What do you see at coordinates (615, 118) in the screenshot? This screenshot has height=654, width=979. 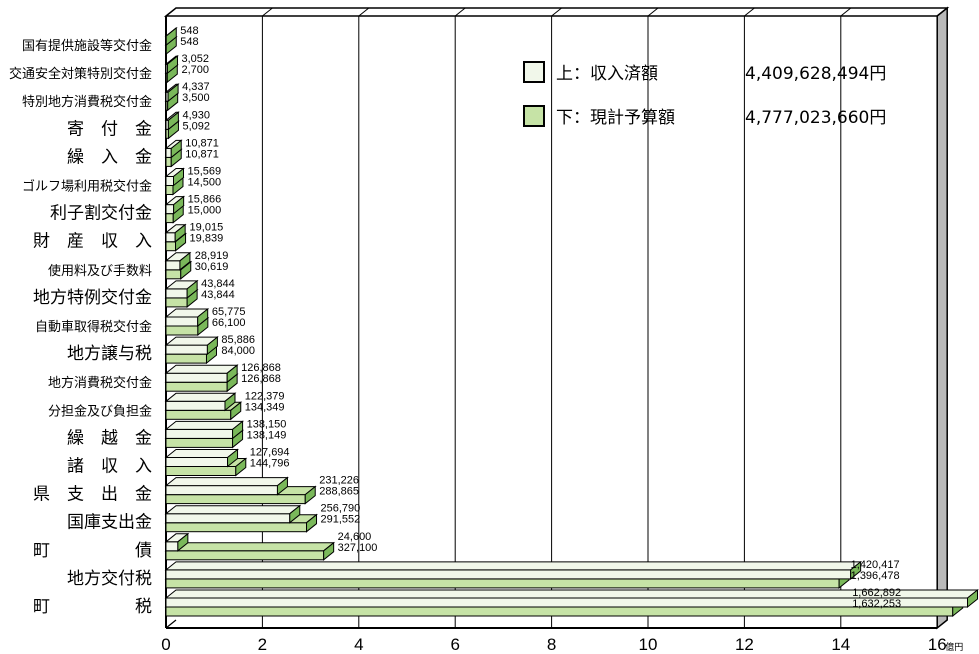 I see `legend-series-name: 下：現計予算額` at bounding box center [615, 118].